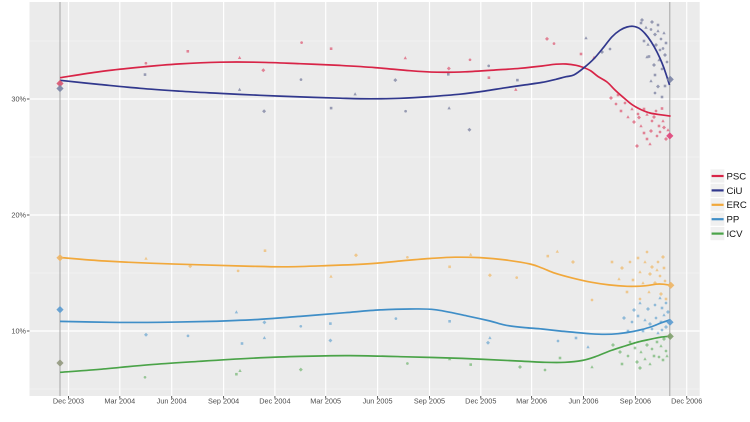  What do you see at coordinates (737, 205) in the screenshot?
I see `svg-text: ERC` at bounding box center [737, 205].